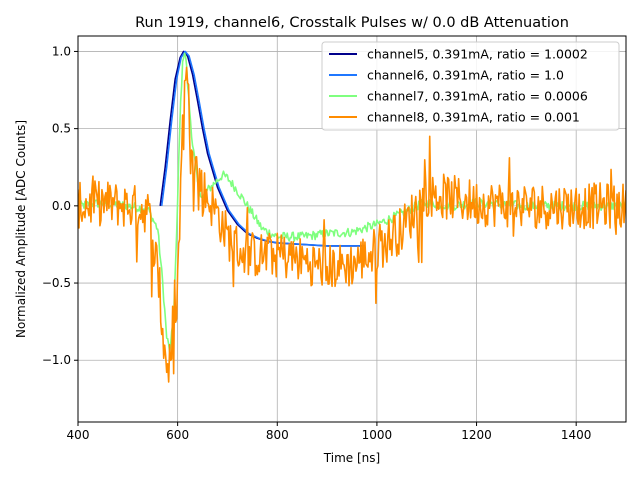 The height and width of the screenshot is (480, 640). What do you see at coordinates (465, 75) in the screenshot?
I see `legend-label: channel6, 0.391mA, ratio = 1.0` at bounding box center [465, 75].